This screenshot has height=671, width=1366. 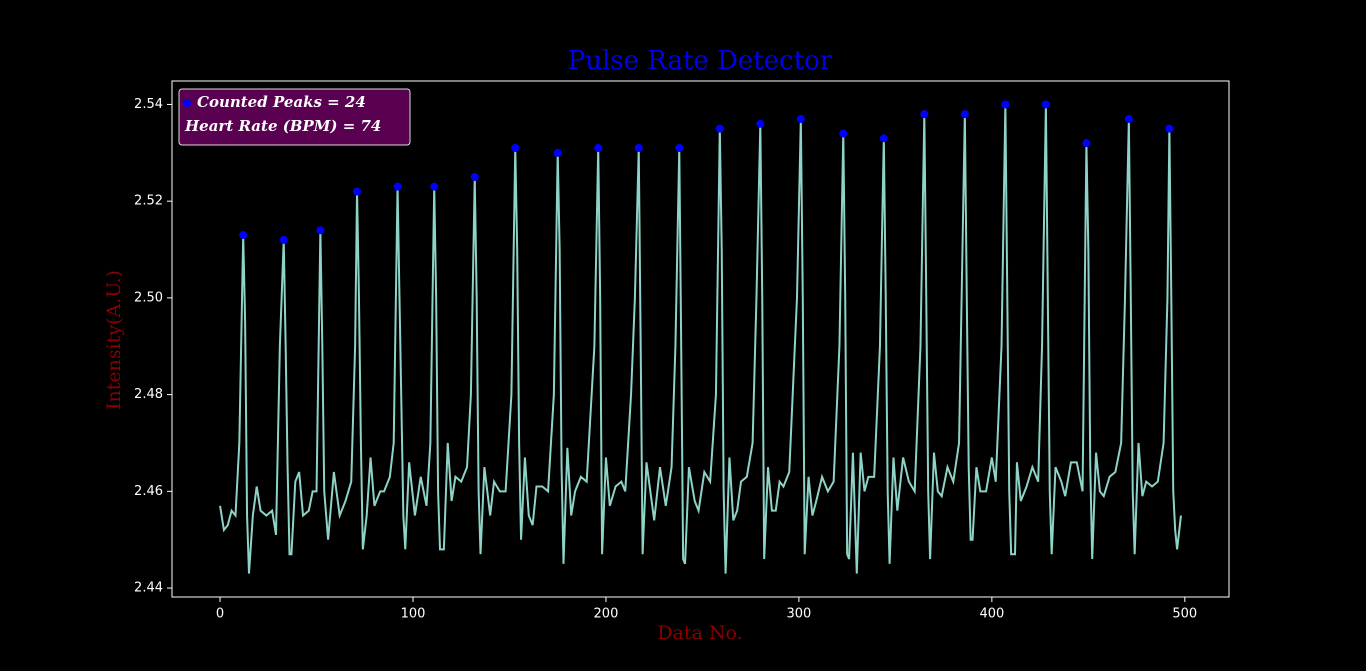 What do you see at coordinates (148, 588) in the screenshot?
I see `y-tick-label: 2.44` at bounding box center [148, 588].